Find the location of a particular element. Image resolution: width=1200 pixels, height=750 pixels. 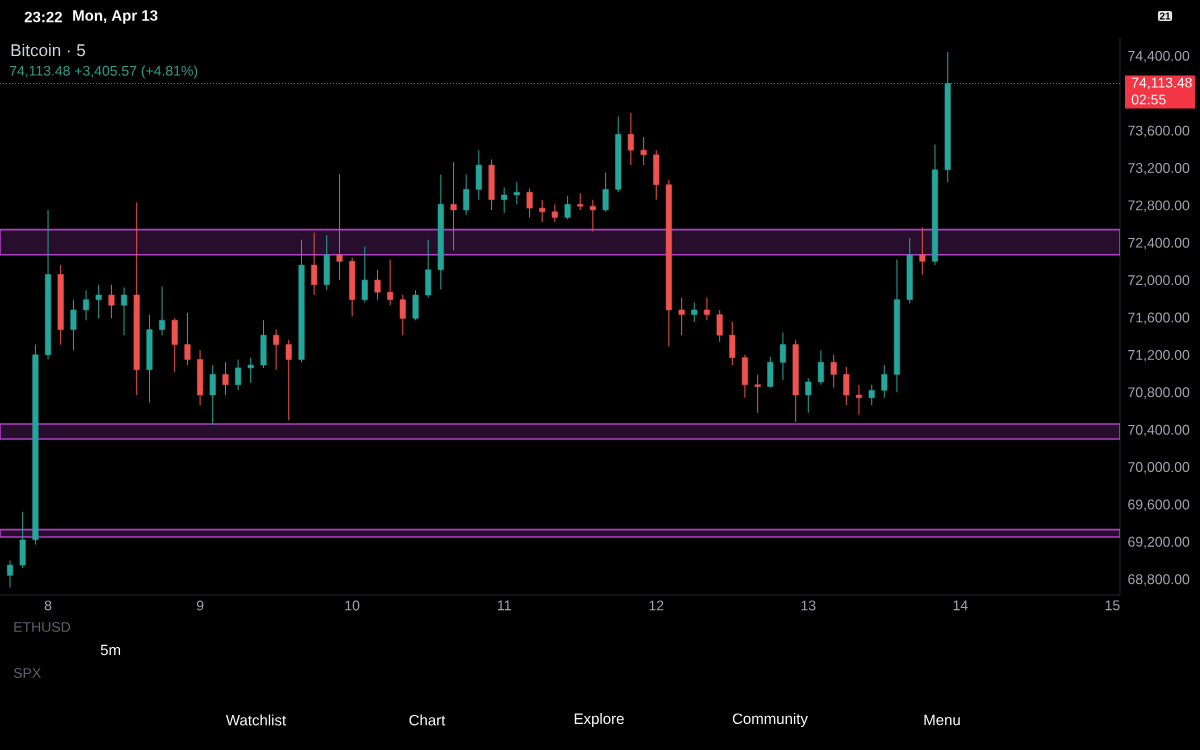

x-tick-label: 8 is located at coordinates (48, 605).